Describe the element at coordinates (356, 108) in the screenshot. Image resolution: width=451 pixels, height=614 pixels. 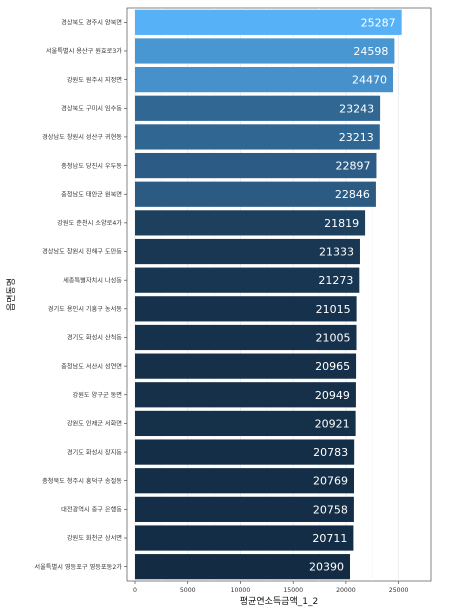
I see `bar-value-label: 23243` at that location.